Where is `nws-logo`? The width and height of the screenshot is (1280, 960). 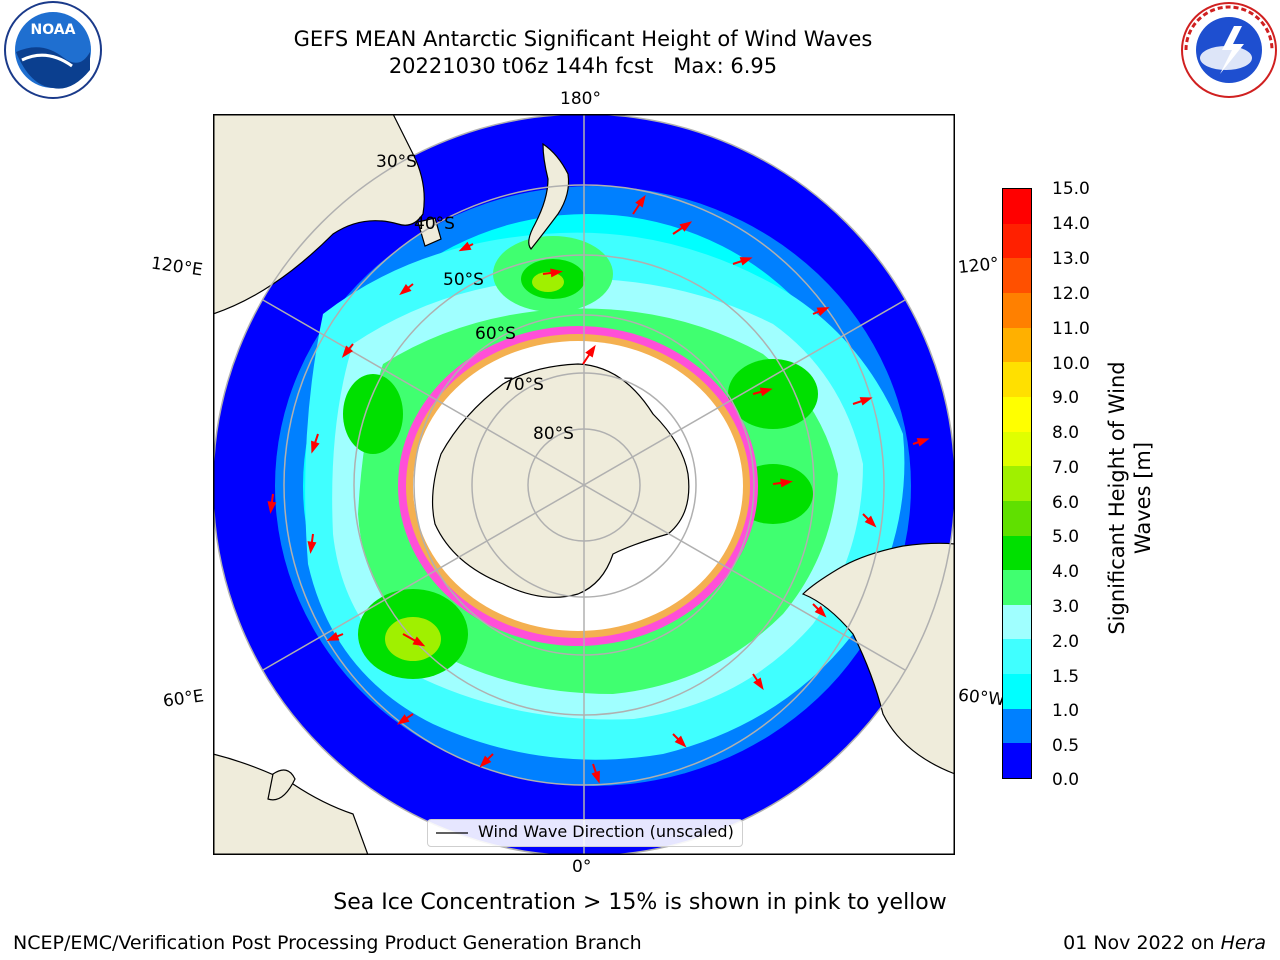 nws-logo is located at coordinates (1229, 50).